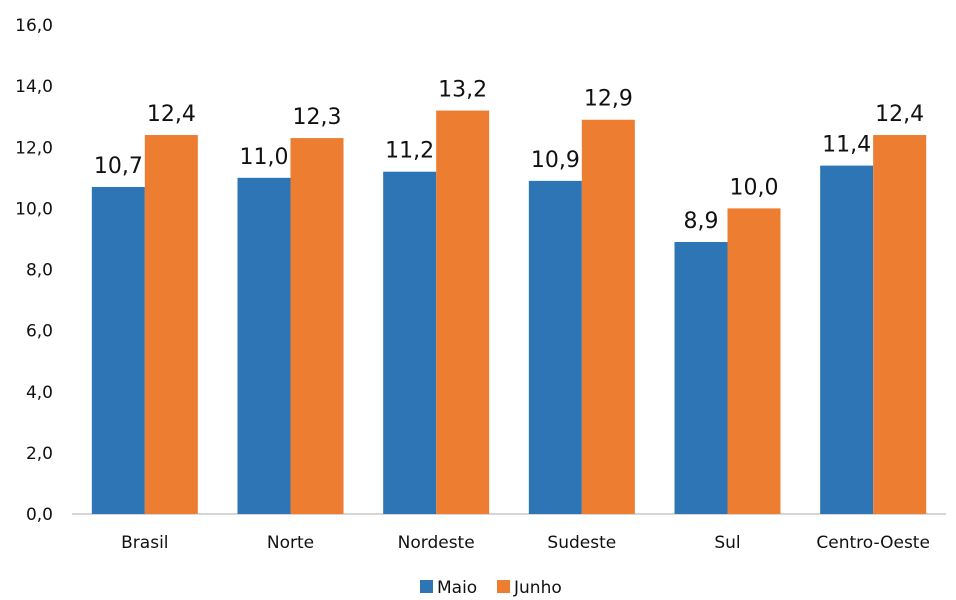 This screenshot has width=956, height=600. What do you see at coordinates (581, 543) in the screenshot?
I see `category-label: Sudeste` at bounding box center [581, 543].